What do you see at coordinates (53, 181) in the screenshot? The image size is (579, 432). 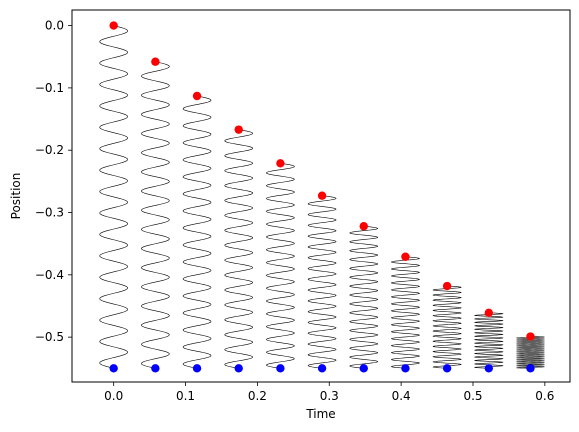 I see `y-axis: 0.0 −0.1 −0.2 −0.3 −0.4 −0.5` at bounding box center [53, 181].